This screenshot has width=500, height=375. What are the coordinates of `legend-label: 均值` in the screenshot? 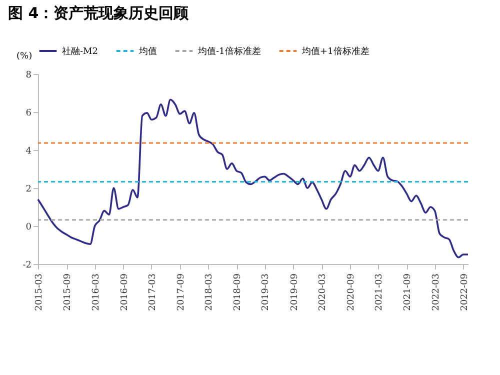 It's located at (147, 51).